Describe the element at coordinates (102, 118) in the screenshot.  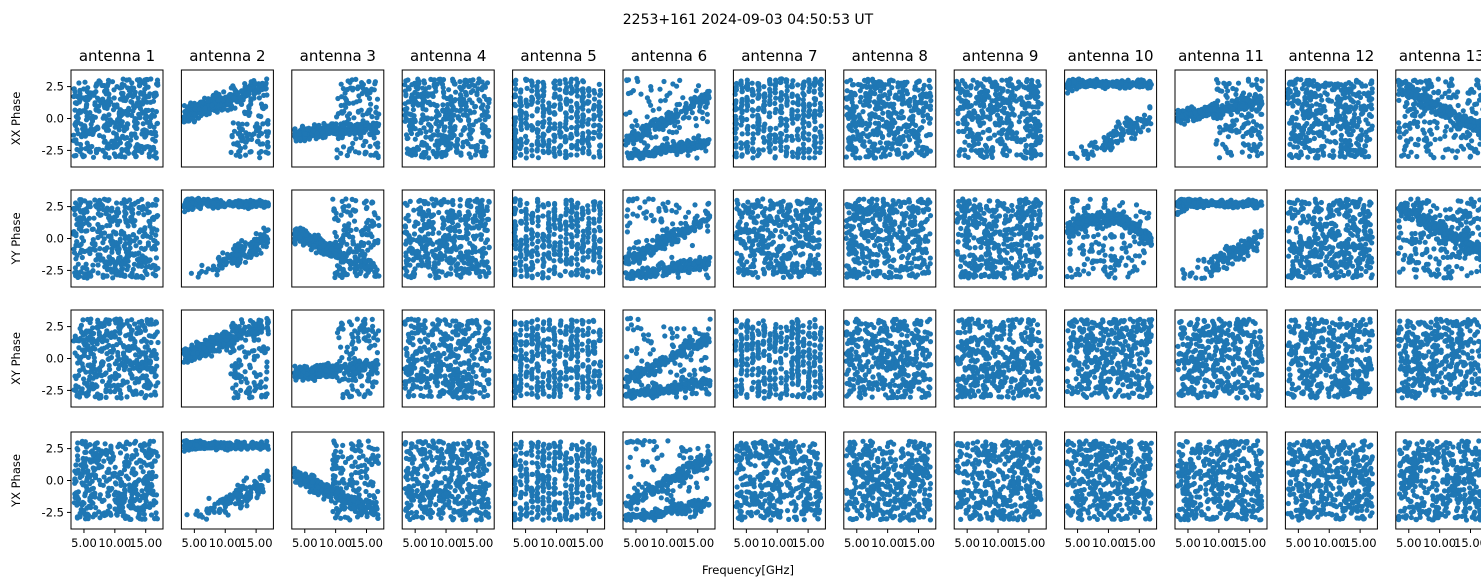
I see `scatter-panel: 2.50.0-2.5` at that location.